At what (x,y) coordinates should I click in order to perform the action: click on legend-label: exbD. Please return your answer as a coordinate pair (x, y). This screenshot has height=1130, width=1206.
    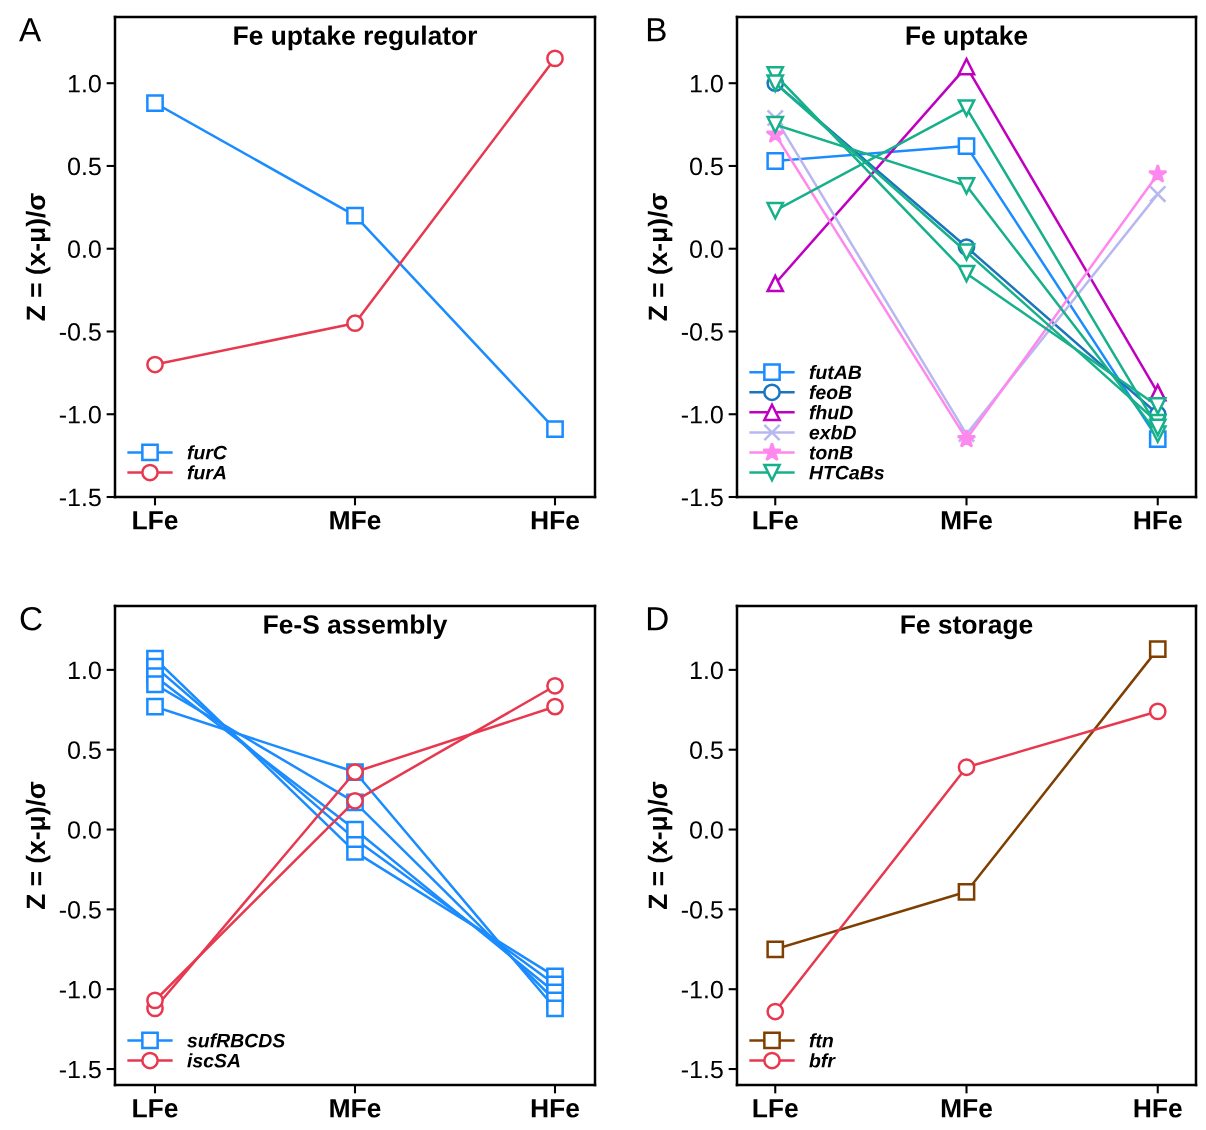
    Looking at the image, I should click on (832, 432).